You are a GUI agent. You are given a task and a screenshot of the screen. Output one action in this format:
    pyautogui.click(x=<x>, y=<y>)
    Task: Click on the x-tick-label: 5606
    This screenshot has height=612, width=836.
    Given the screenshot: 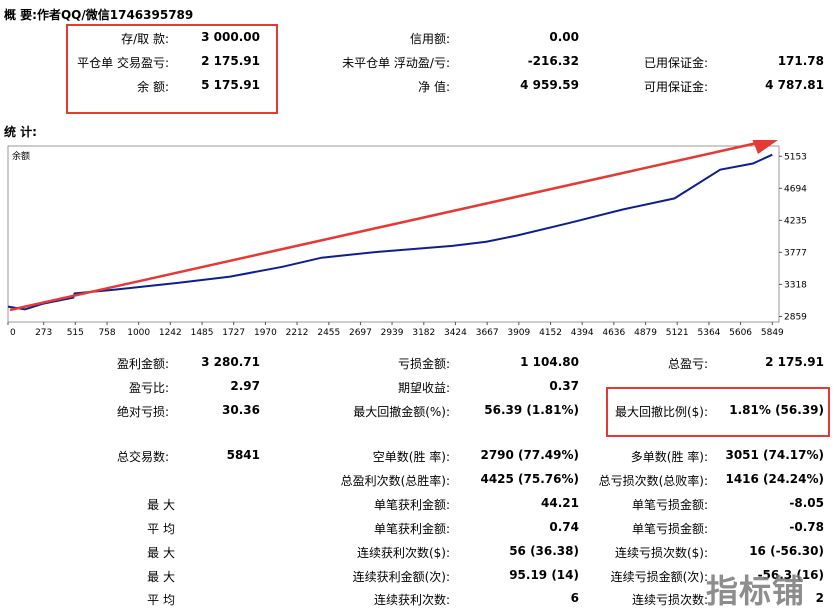 What is the action you would take?
    pyautogui.click(x=740, y=333)
    